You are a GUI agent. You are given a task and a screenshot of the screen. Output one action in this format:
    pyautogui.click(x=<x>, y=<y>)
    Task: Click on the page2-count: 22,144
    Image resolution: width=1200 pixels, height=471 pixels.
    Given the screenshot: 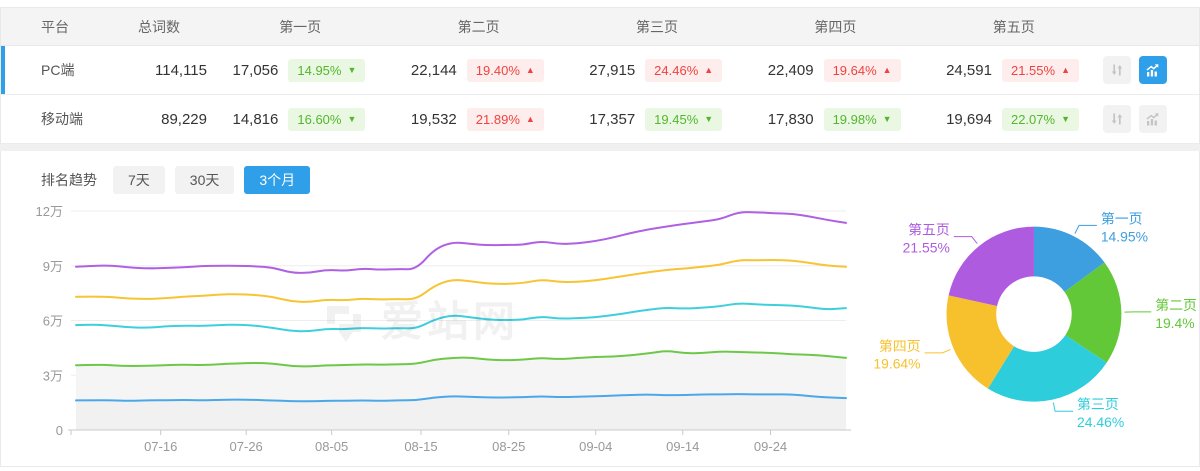 What is the action you would take?
    pyautogui.click(x=433, y=70)
    